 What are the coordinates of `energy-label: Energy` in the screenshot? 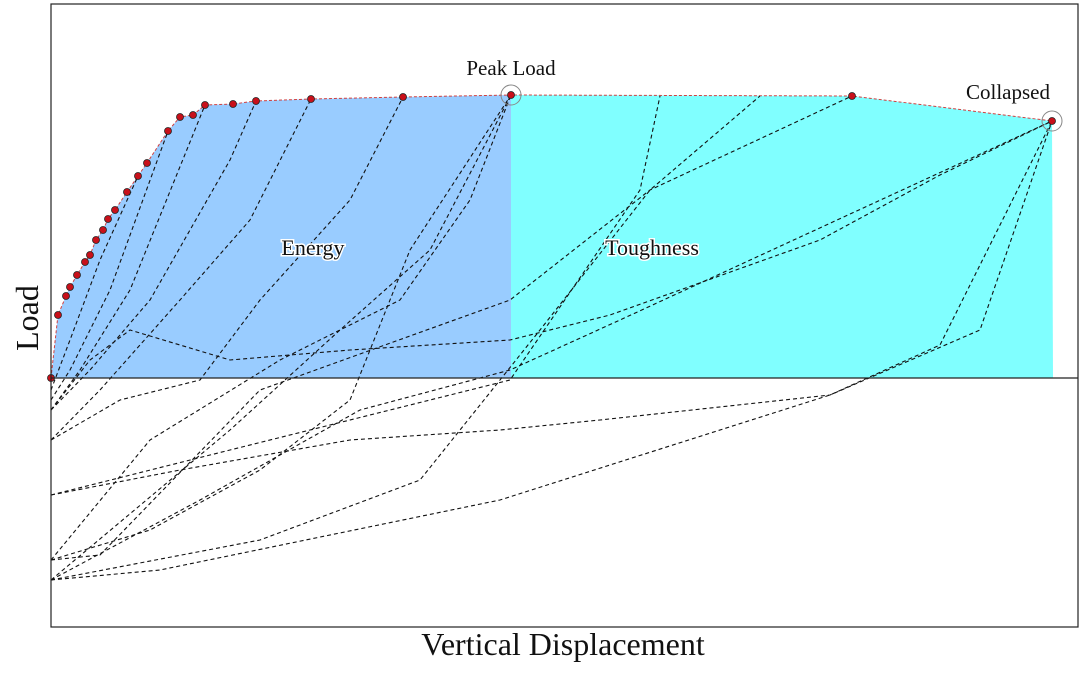 It's located at (312, 247).